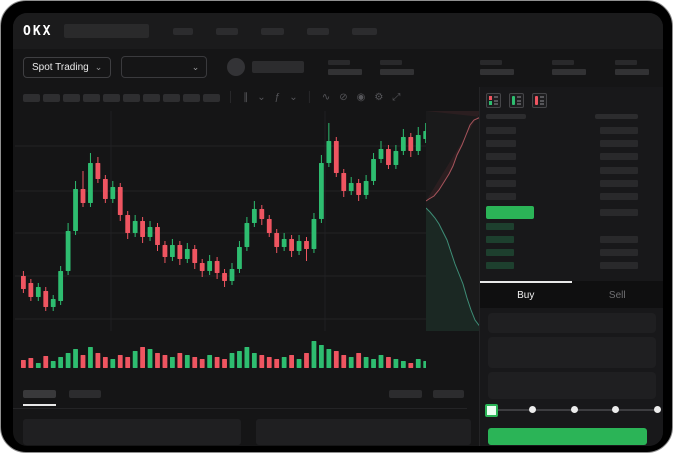  Describe the element at coordinates (223, 354) in the screenshot. I see `volume-chart` at that location.